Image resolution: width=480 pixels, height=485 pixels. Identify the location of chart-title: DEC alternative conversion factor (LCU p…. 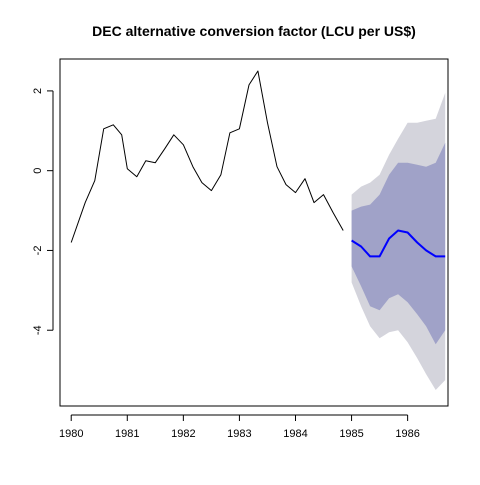
(254, 31).